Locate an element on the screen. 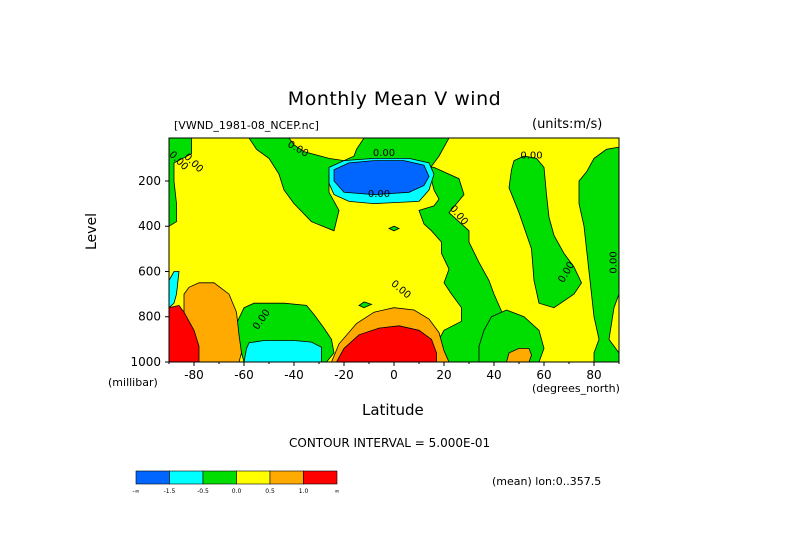 The width and height of the screenshot is (789, 558). legend-boundary-label: -0.5 is located at coordinates (203, 491).